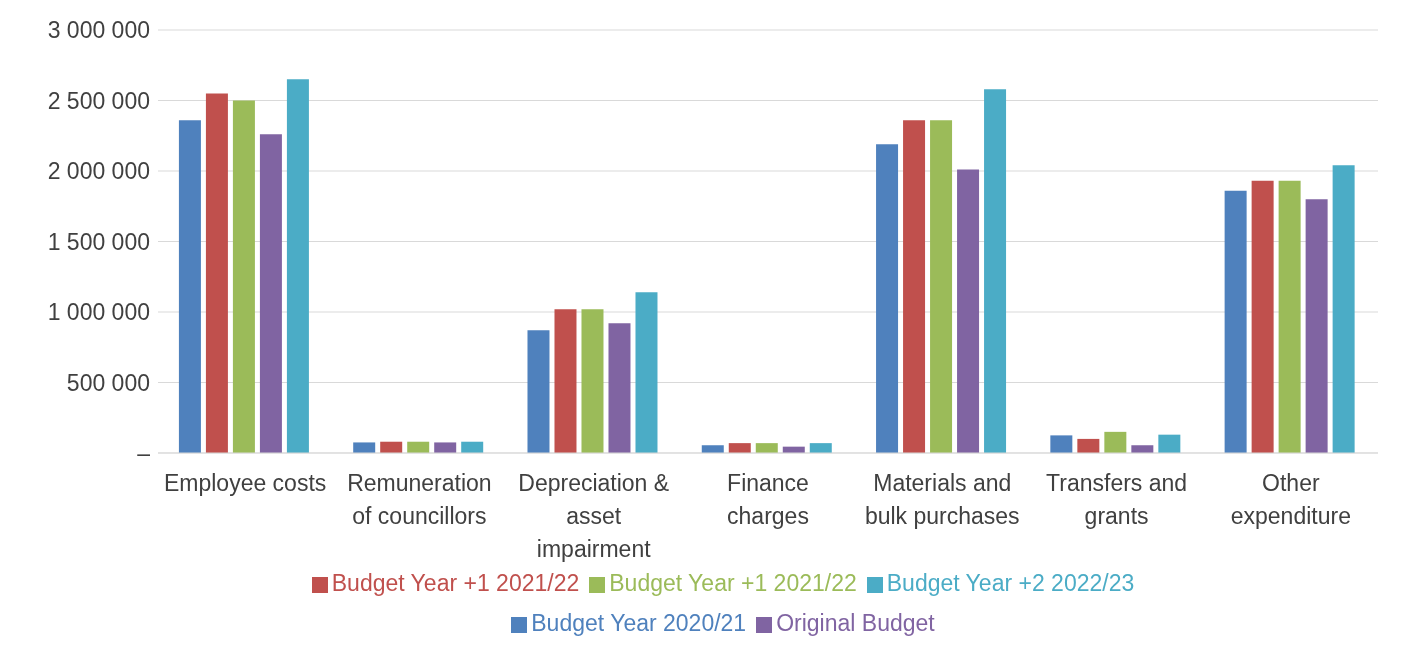  Describe the element at coordinates (1290, 499) in the screenshot. I see `x-tick-label: Other expenditure` at that location.